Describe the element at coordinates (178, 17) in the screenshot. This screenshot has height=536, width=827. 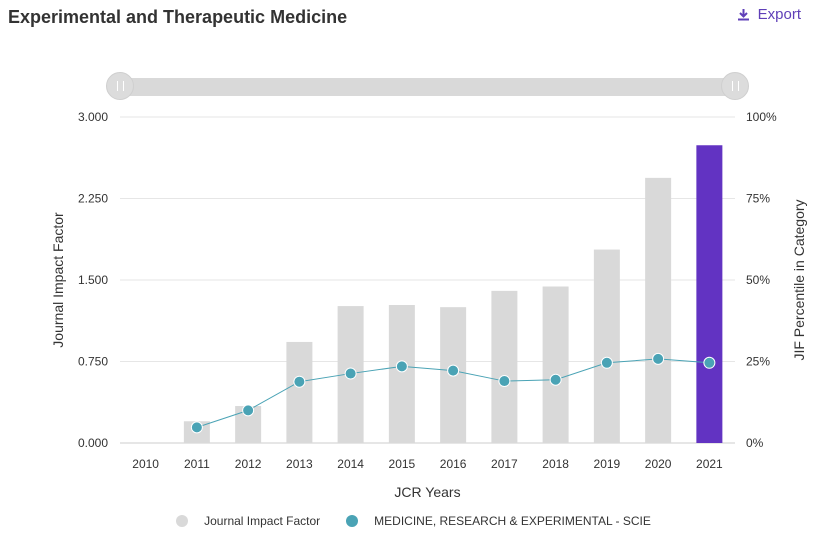
I see `page-title: Experimental and Therapeutic Medicine` at that location.